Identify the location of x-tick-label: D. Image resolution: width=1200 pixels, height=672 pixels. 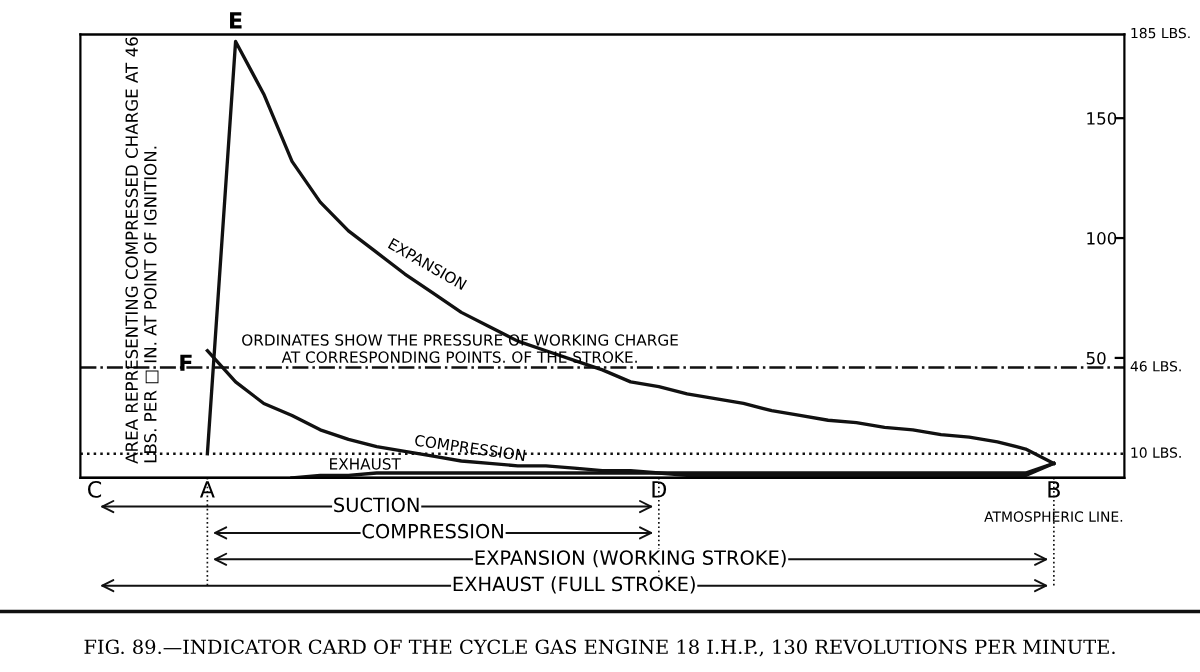
(659, 489).